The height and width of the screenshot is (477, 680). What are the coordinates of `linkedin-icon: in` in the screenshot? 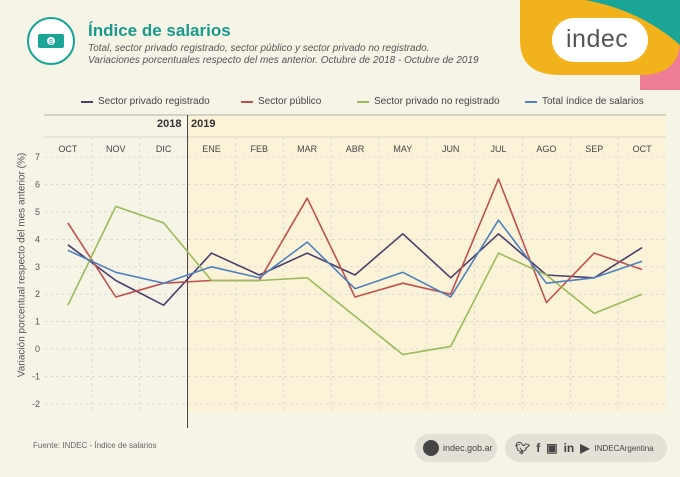 It's located at (569, 448).